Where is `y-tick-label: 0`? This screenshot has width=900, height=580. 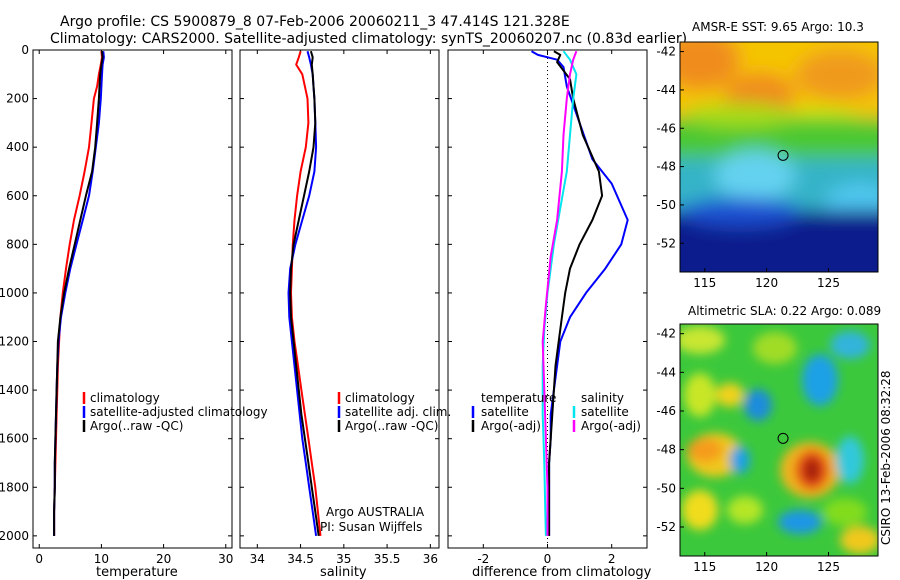
y-tick-label: 0 is located at coordinates (25, 50).